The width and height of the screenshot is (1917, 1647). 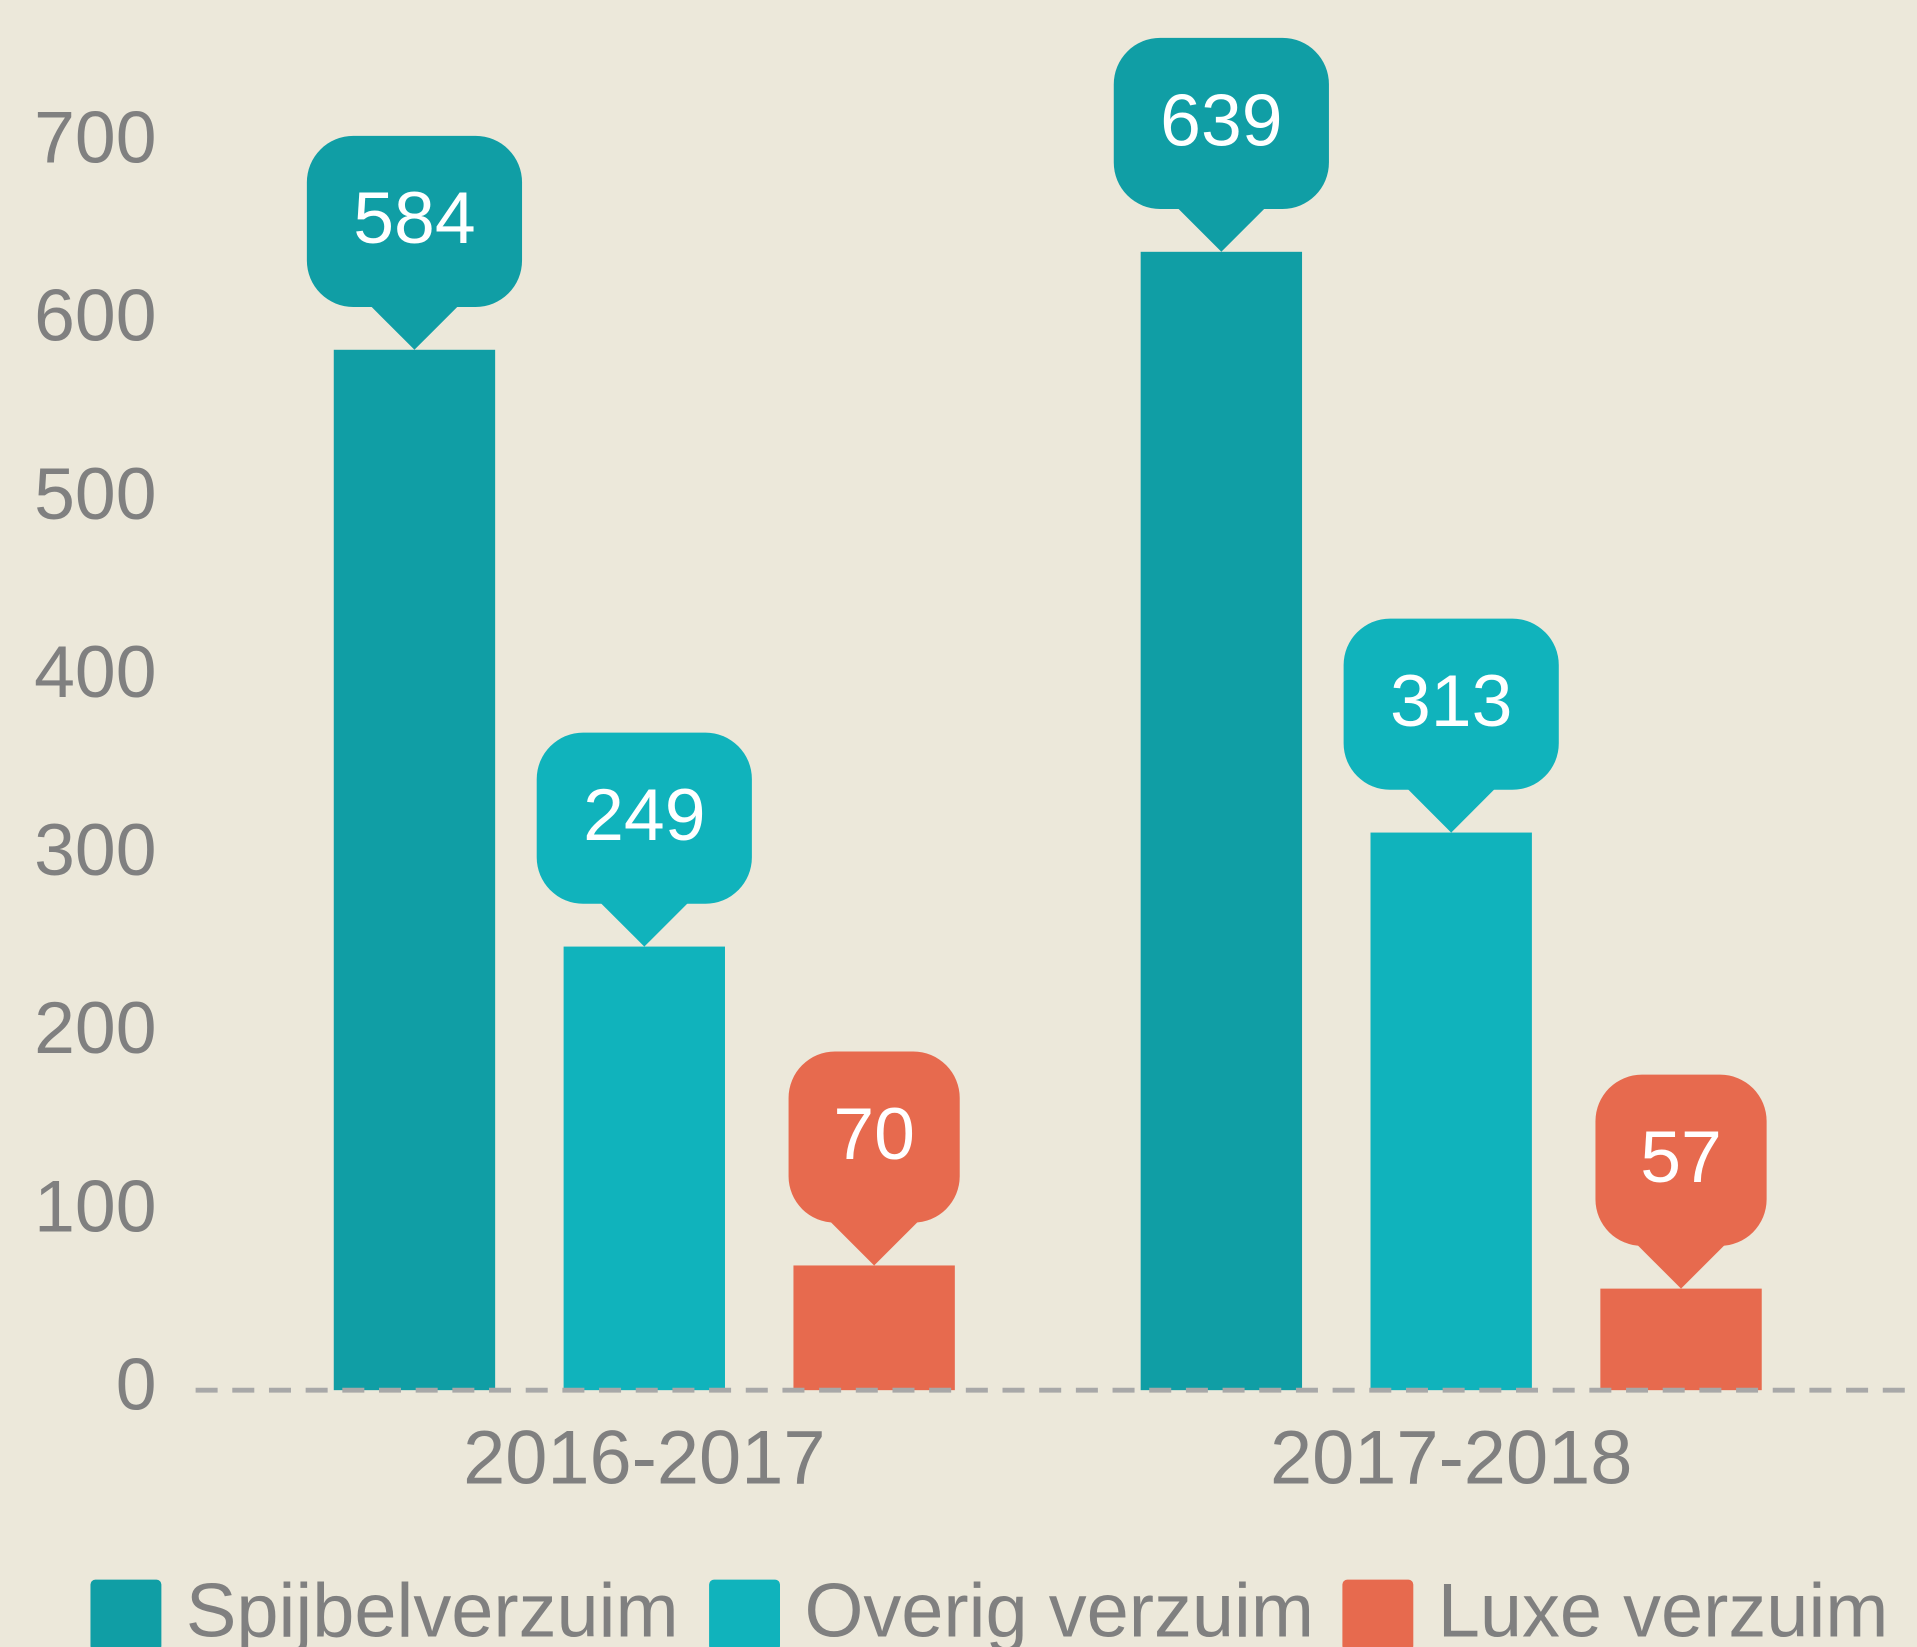 What do you see at coordinates (1221, 120) in the screenshot?
I see `value-label: 639` at bounding box center [1221, 120].